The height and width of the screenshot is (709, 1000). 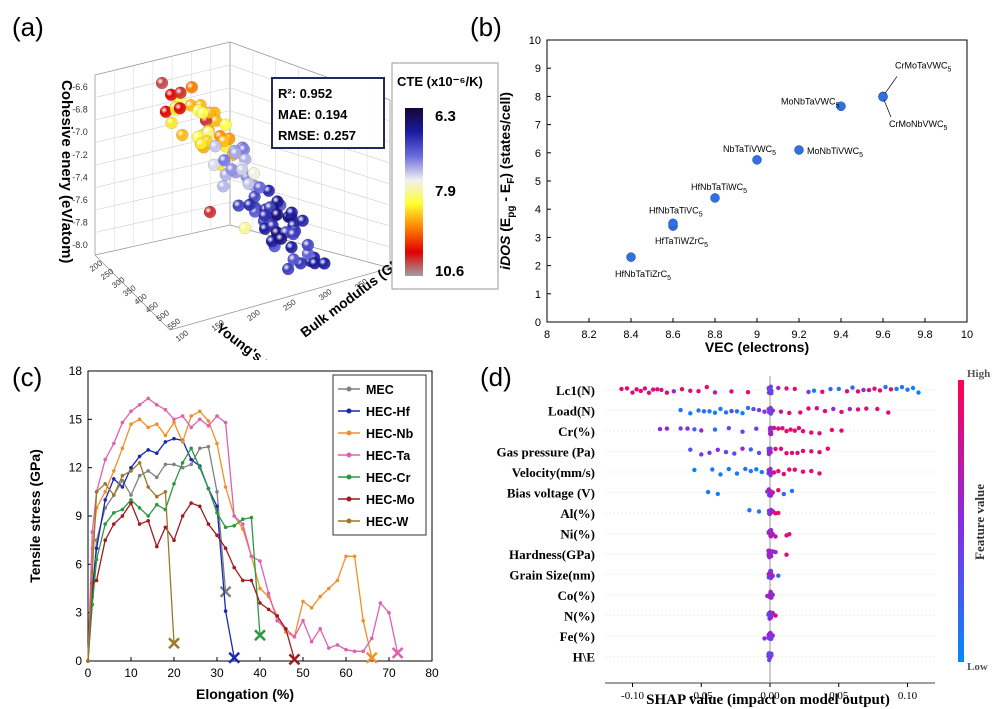 I want to click on chart-c-x-tick-0: 0, so click(x=88, y=673).